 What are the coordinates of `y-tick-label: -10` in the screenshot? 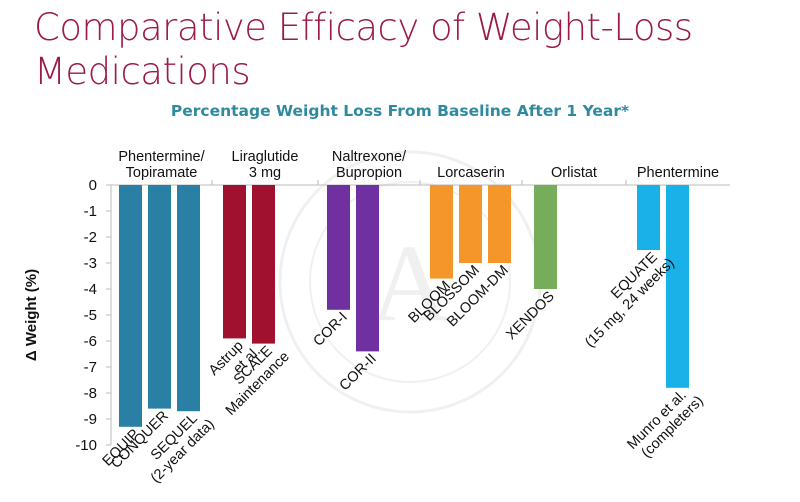 It's located at (86, 445).